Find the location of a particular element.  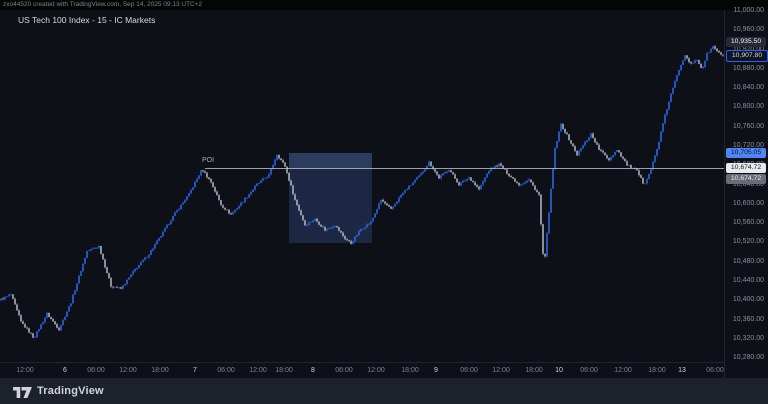

price-scale-label: 10,360.00 is located at coordinates (748, 319).